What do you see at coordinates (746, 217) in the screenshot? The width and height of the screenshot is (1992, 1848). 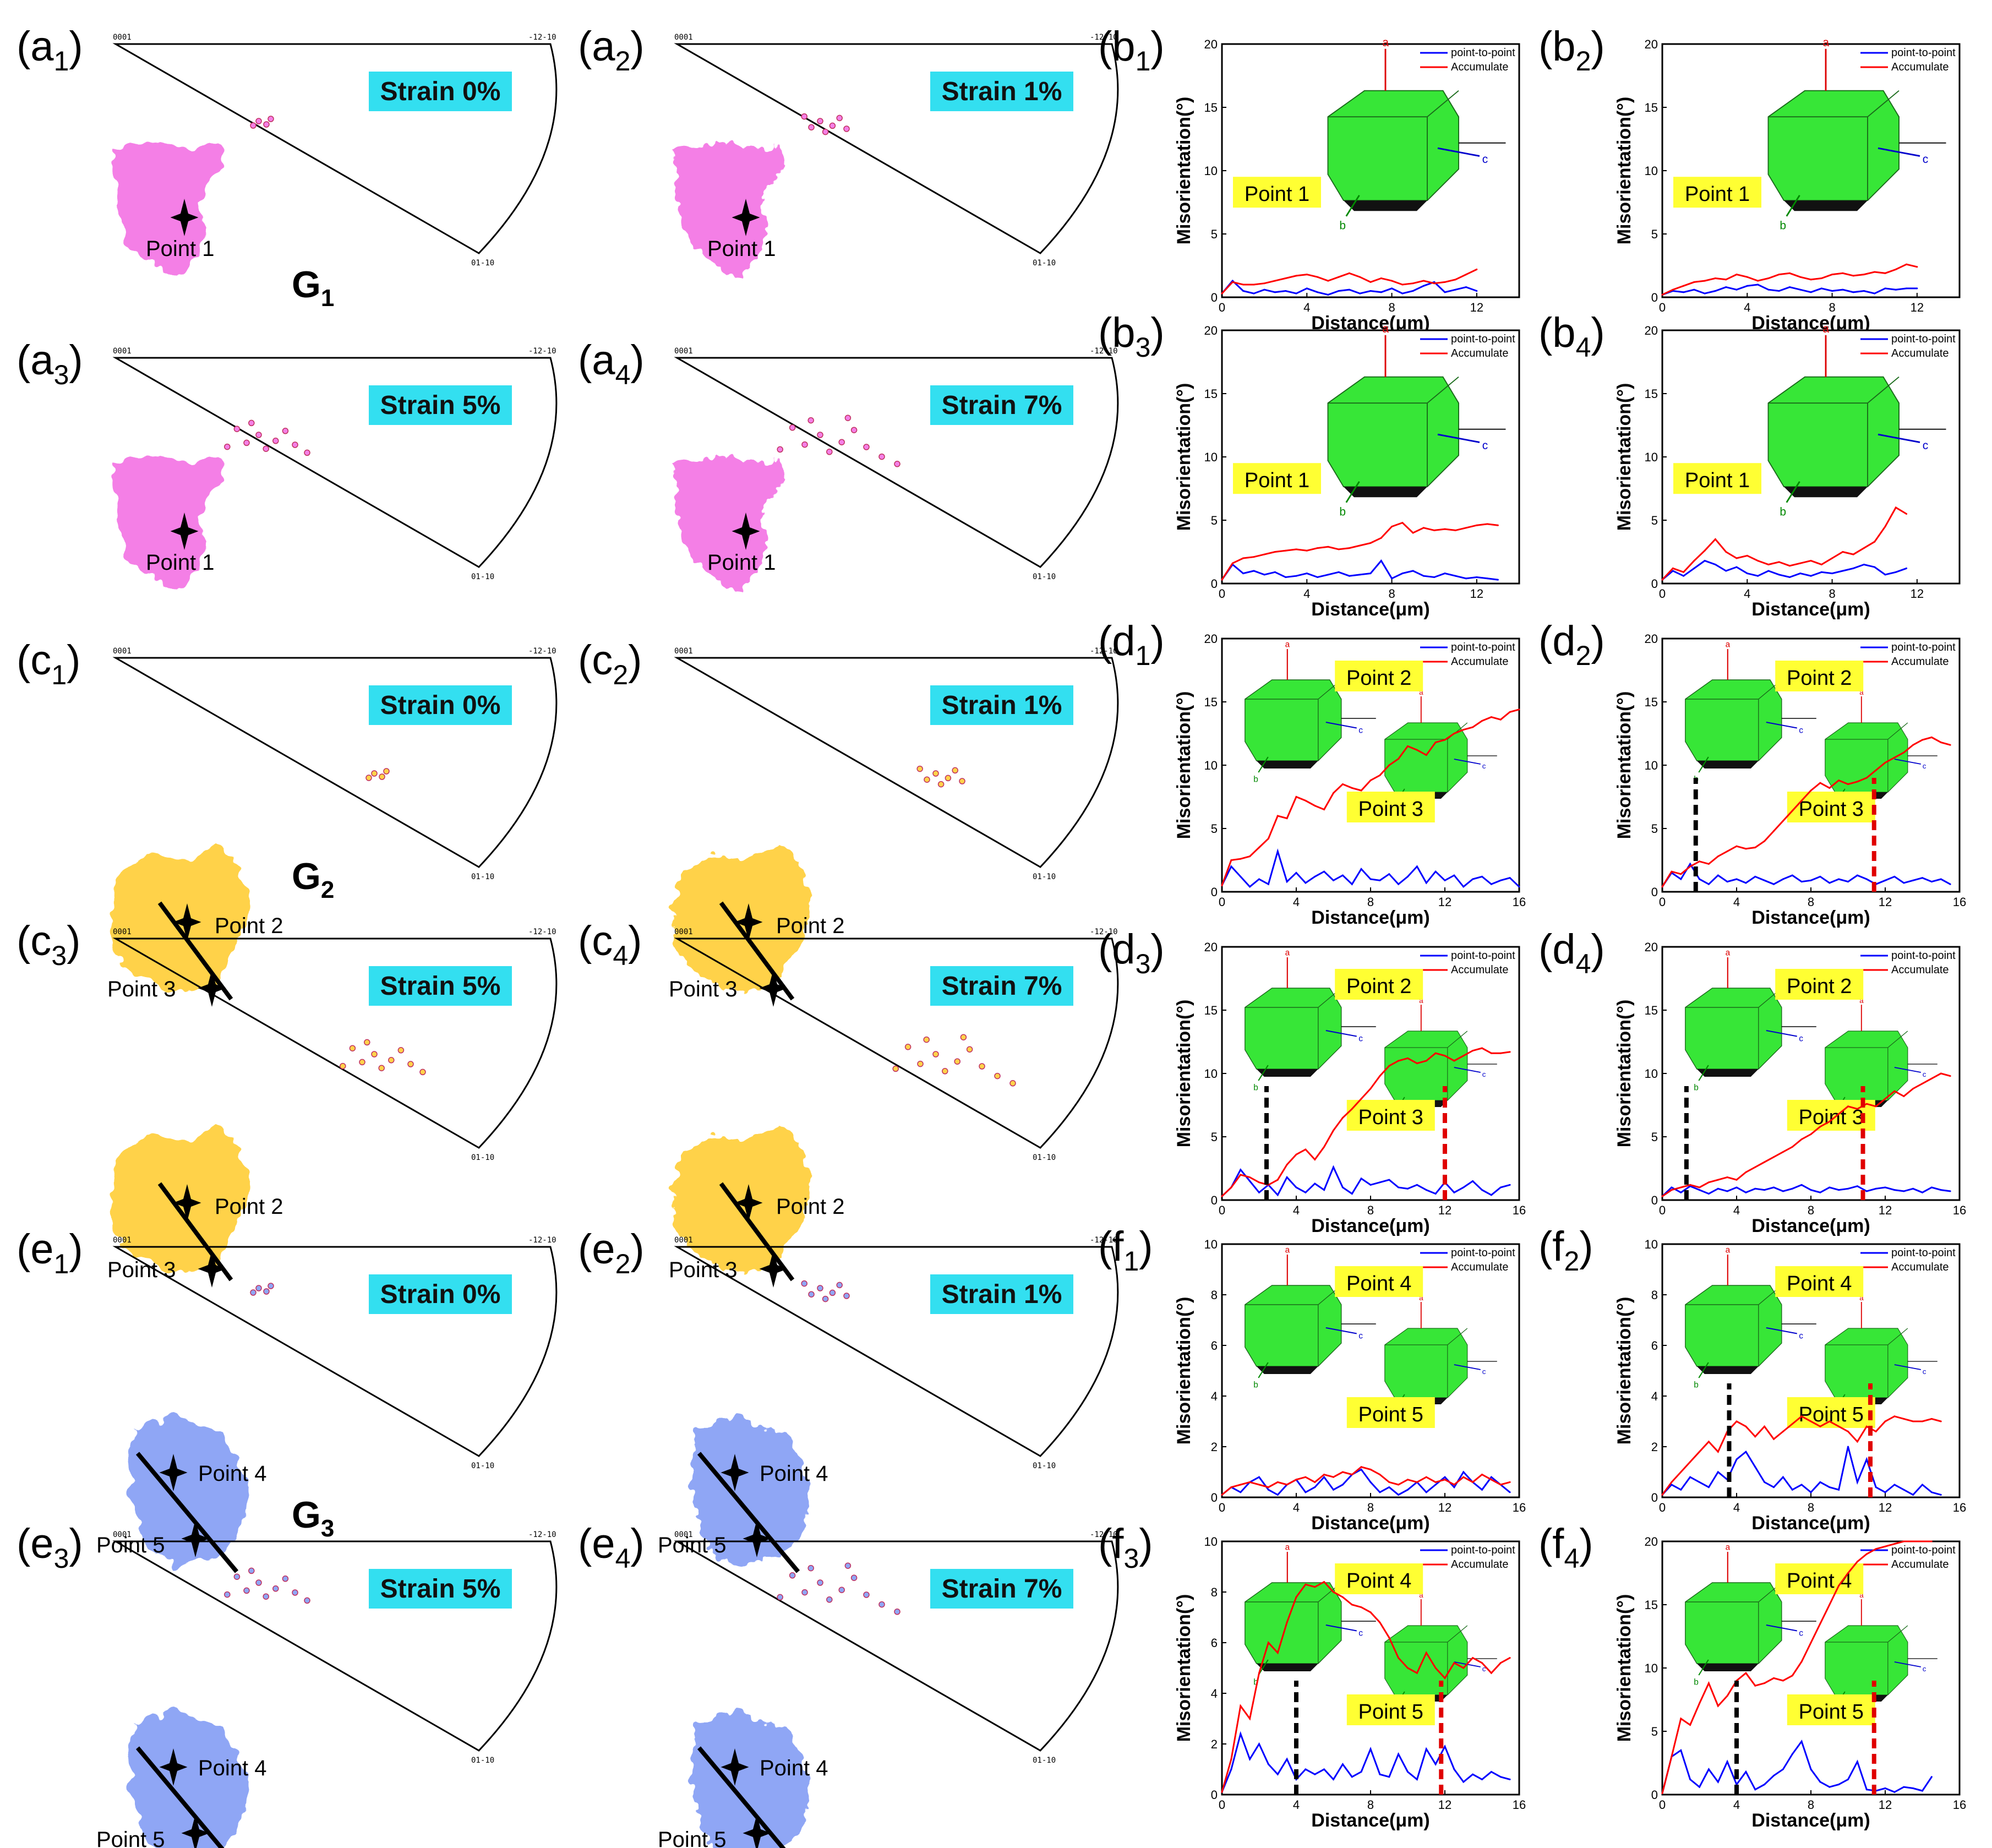 I see `point-star-marker` at bounding box center [746, 217].